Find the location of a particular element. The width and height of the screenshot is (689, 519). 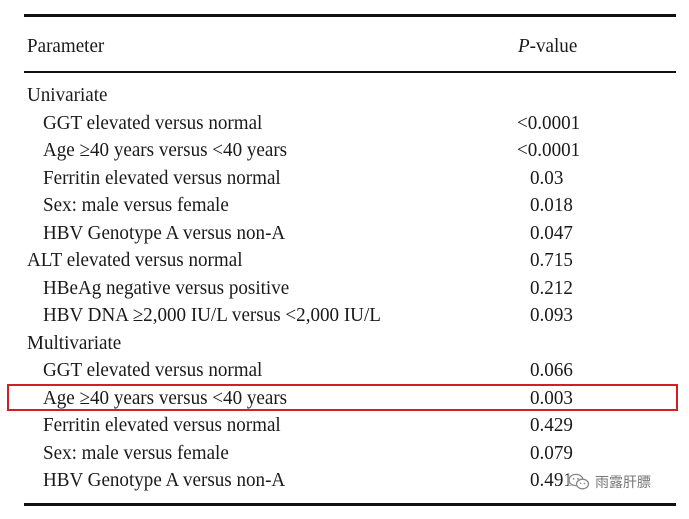

row-label: HBV DNA ≥2,000 IU/L versus <2,000 IU/L is located at coordinates (212, 315).